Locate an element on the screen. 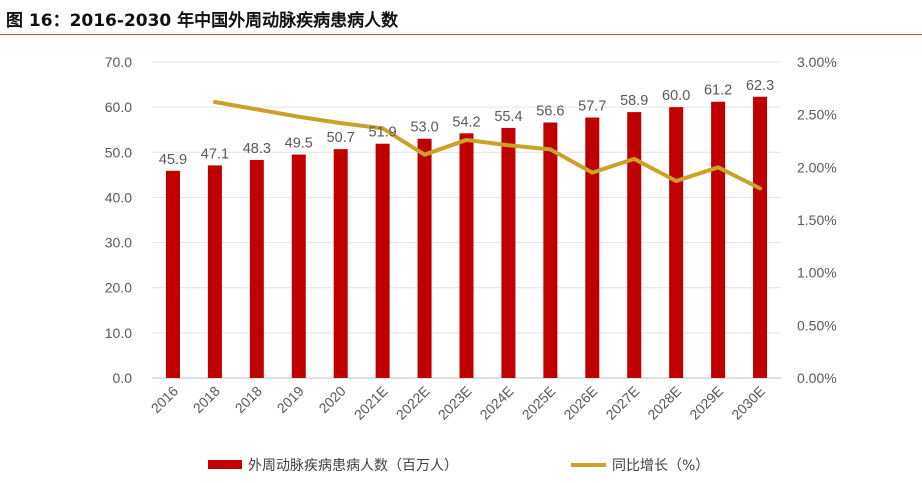  y-left-tick-label: 60.0 is located at coordinates (118, 107).